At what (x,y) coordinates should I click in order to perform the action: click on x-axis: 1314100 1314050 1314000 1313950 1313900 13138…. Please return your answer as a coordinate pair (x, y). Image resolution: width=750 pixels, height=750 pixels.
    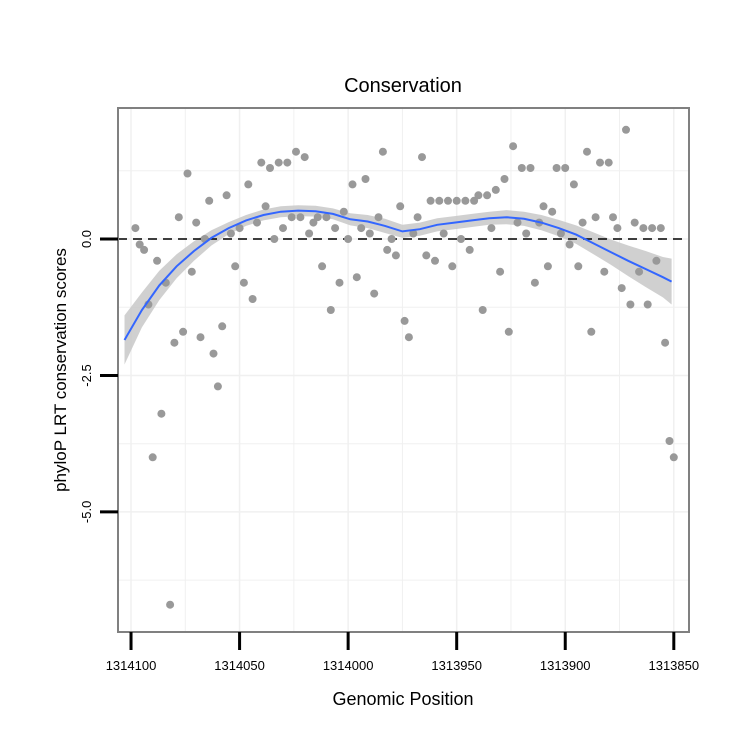
    Looking at the image, I should click on (402, 652).